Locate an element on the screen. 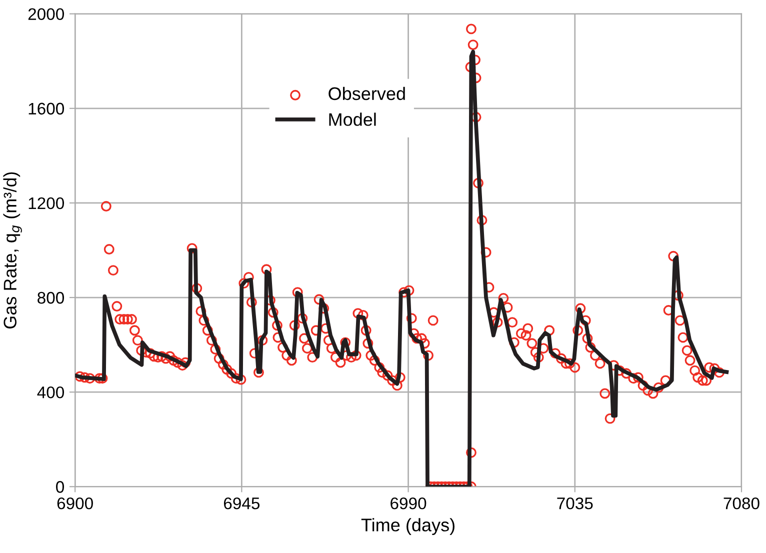 Image resolution: width=766 pixels, height=553 pixels. x-tick-label: 7080 is located at coordinates (742, 503).